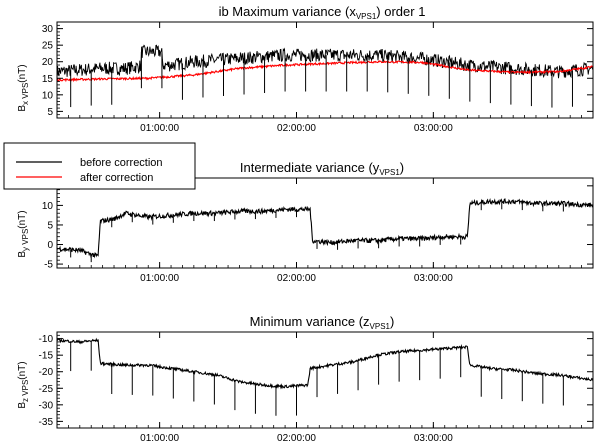  Describe the element at coordinates (46, 372) in the screenshot. I see `y-tick-label: -20` at that location.